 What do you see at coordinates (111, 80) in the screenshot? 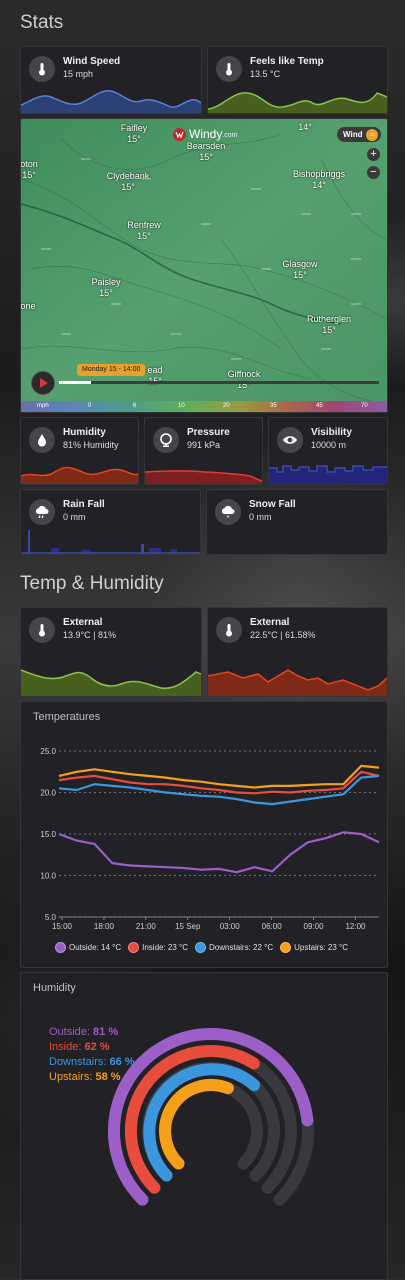
I see `wind-speed-card: Wind Speed 15 mph` at bounding box center [111, 80].